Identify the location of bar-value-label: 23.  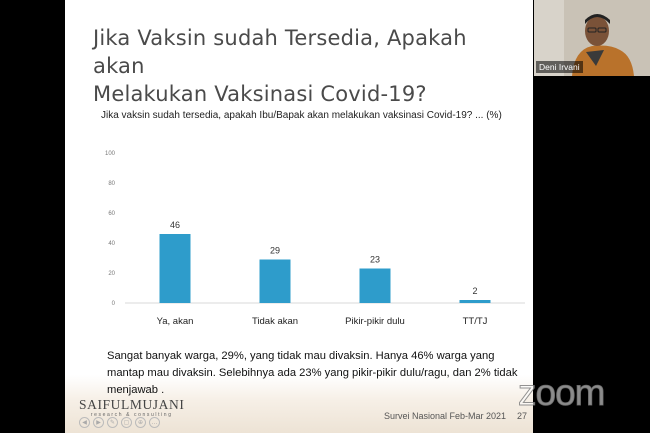
(375, 260).